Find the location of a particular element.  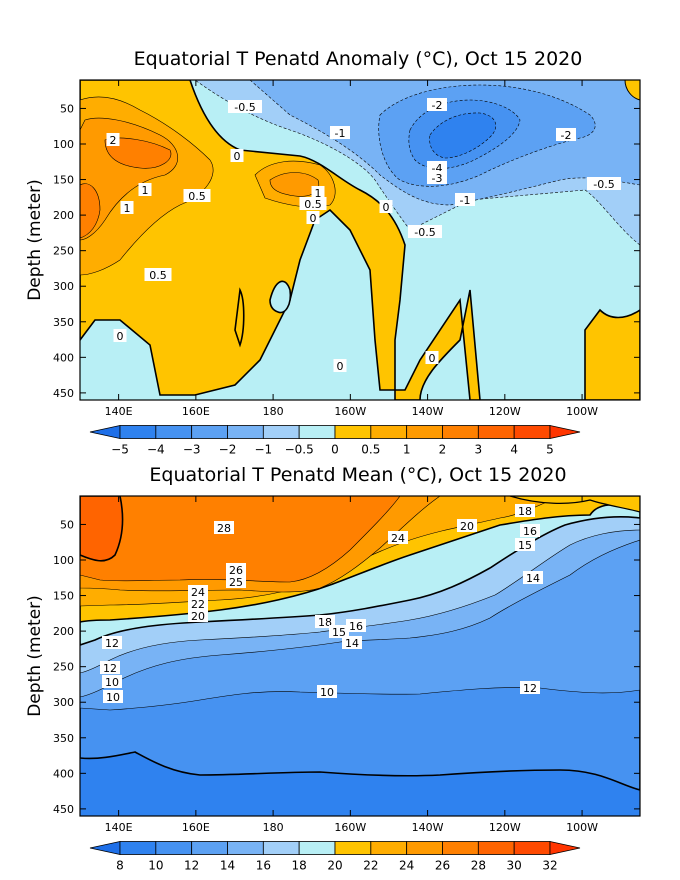

contour-label: 2 is located at coordinates (113, 140).